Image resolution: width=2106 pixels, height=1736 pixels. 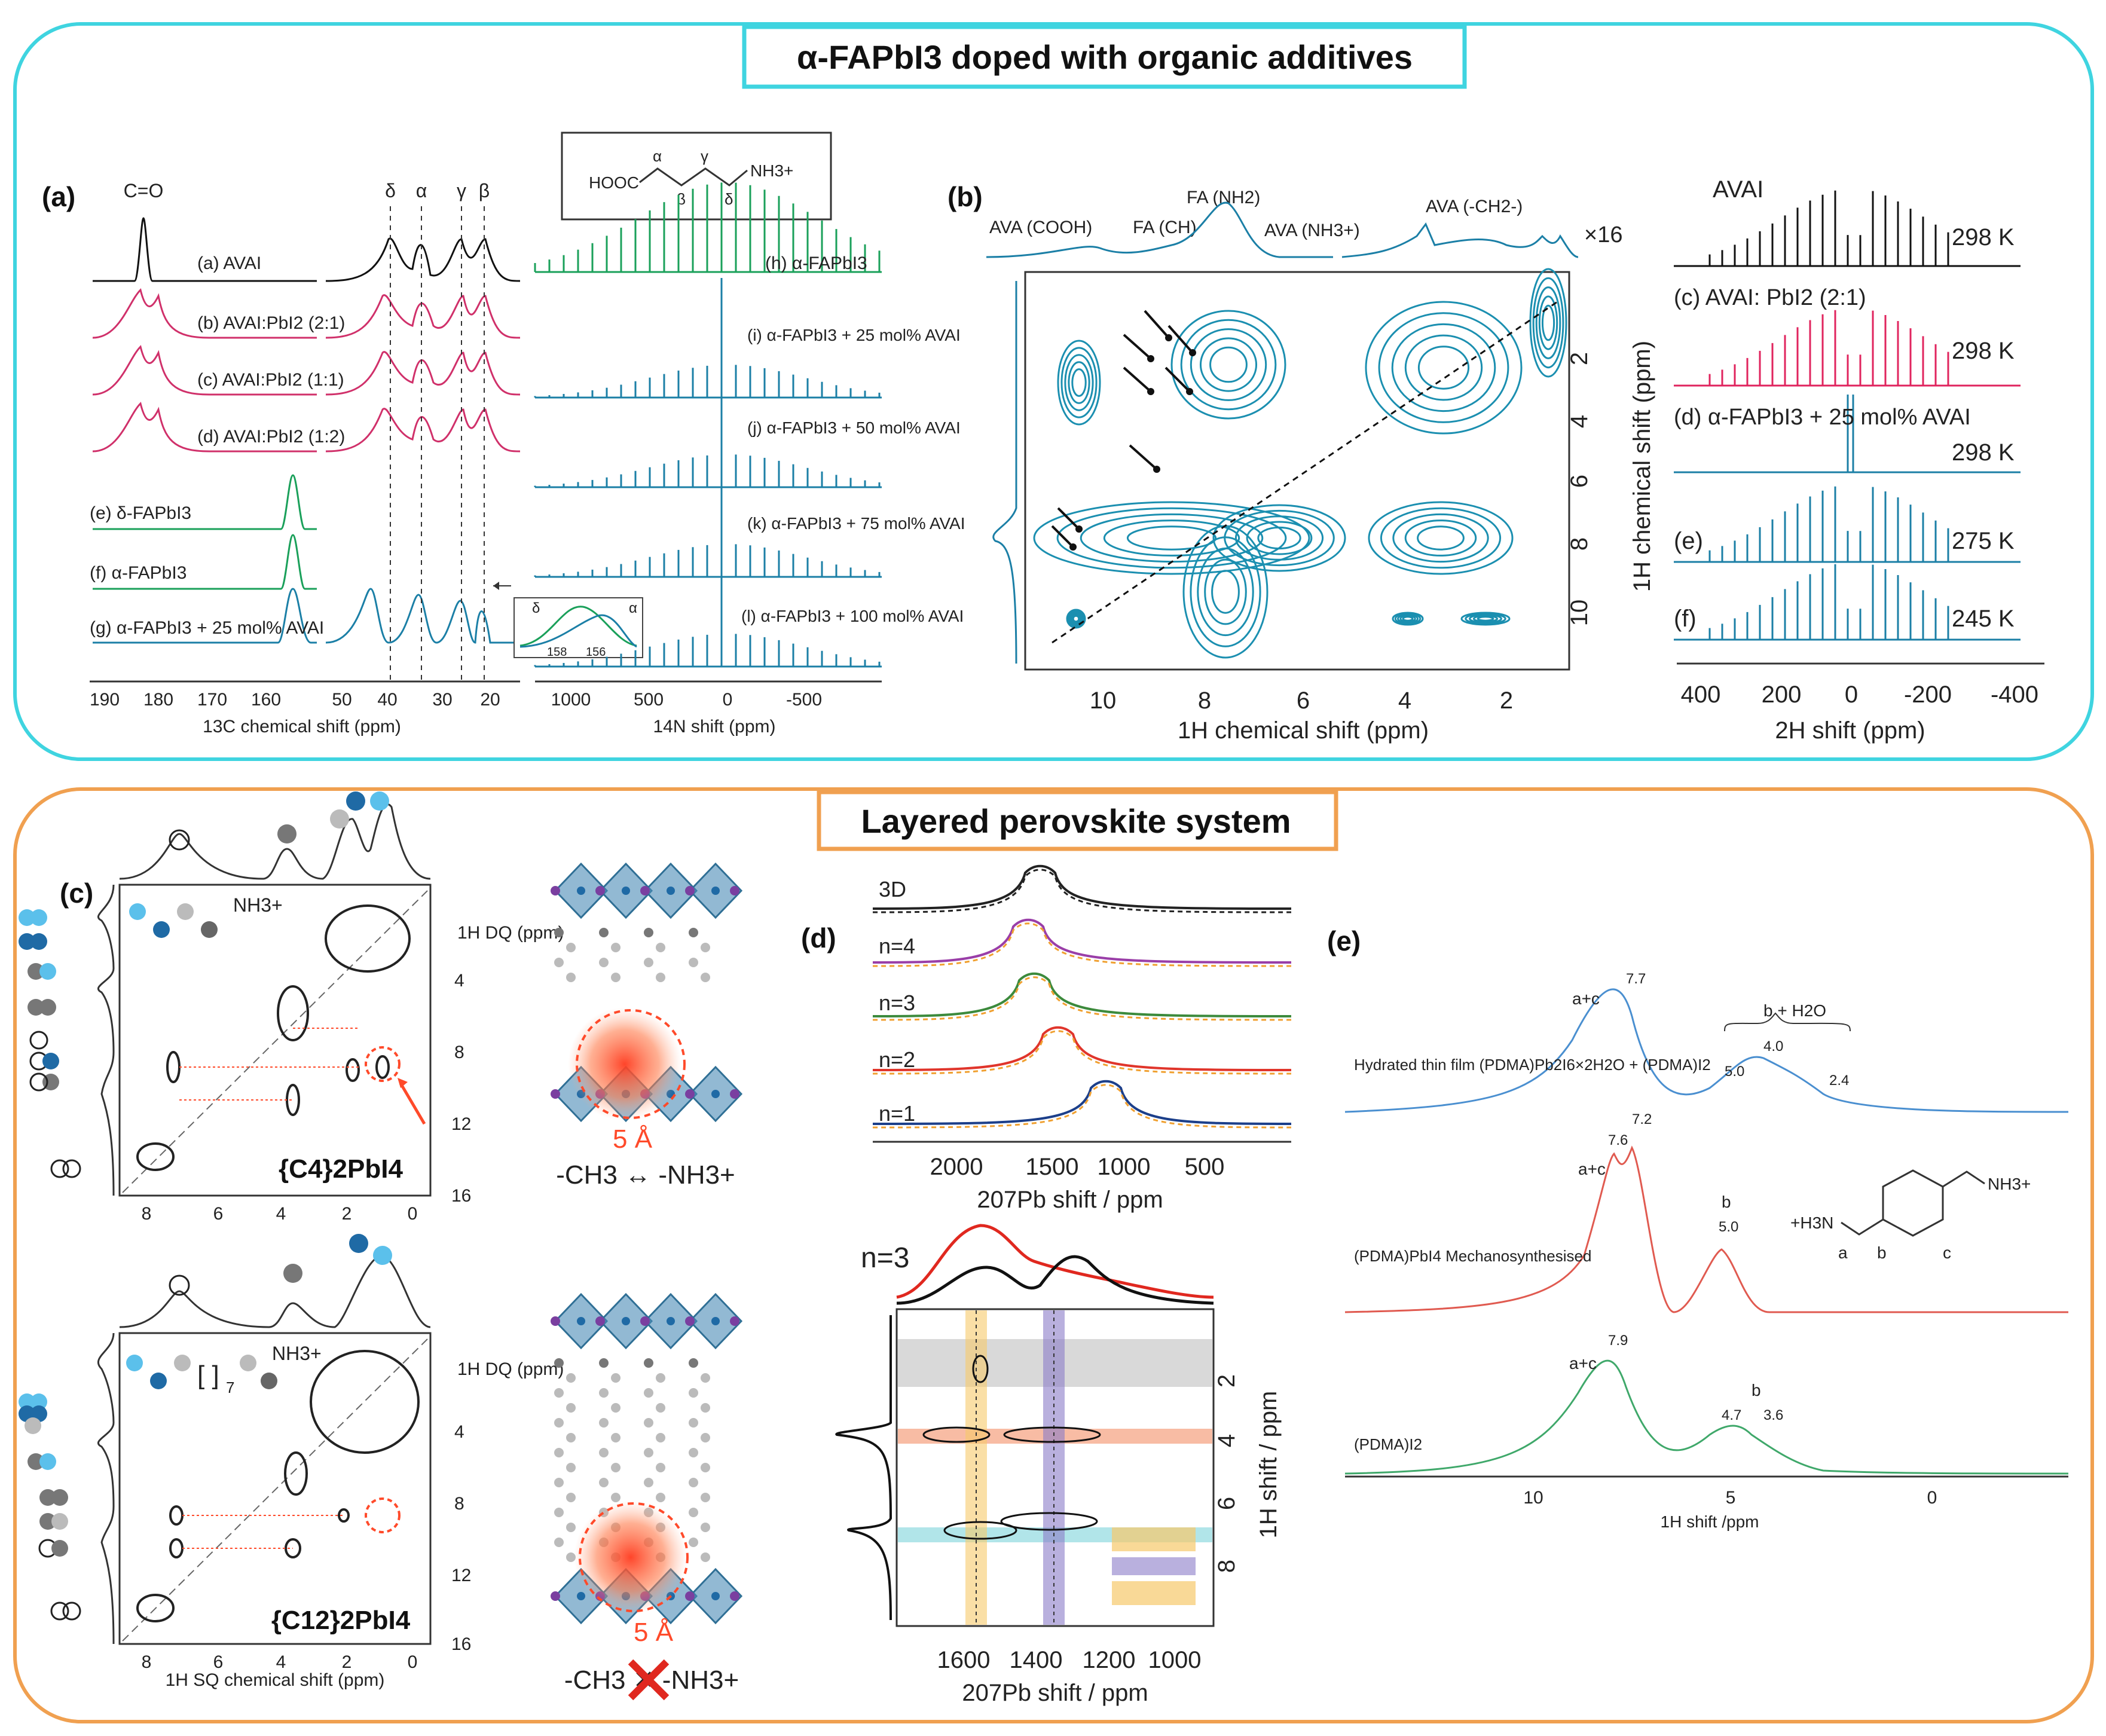 What do you see at coordinates (714, 726) in the screenshot?
I see `n14-xlabel: 14N shift (ppm)` at bounding box center [714, 726].